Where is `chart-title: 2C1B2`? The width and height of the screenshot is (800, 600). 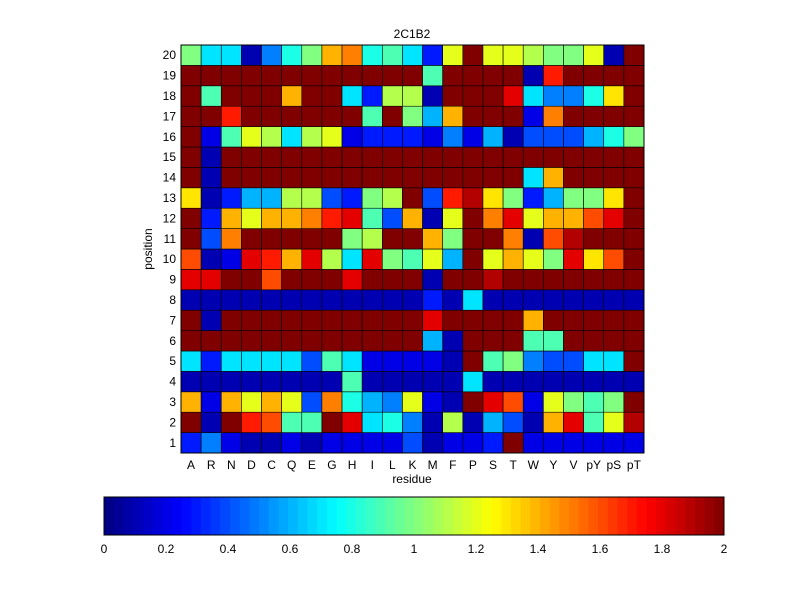 chart-title: 2C1B2 is located at coordinates (412, 34).